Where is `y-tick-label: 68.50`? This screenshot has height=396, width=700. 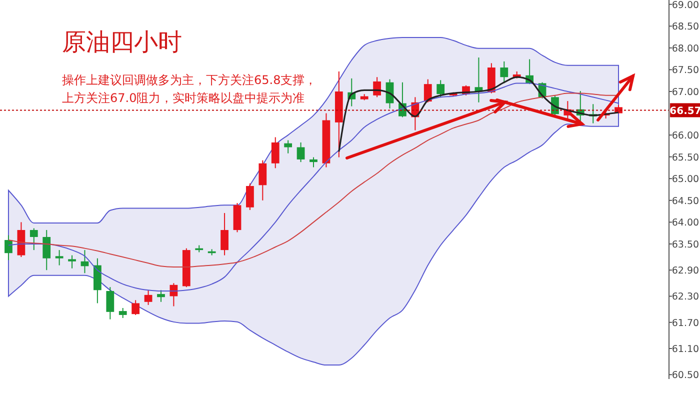 y-tick-label: 68.50 is located at coordinates (686, 27).